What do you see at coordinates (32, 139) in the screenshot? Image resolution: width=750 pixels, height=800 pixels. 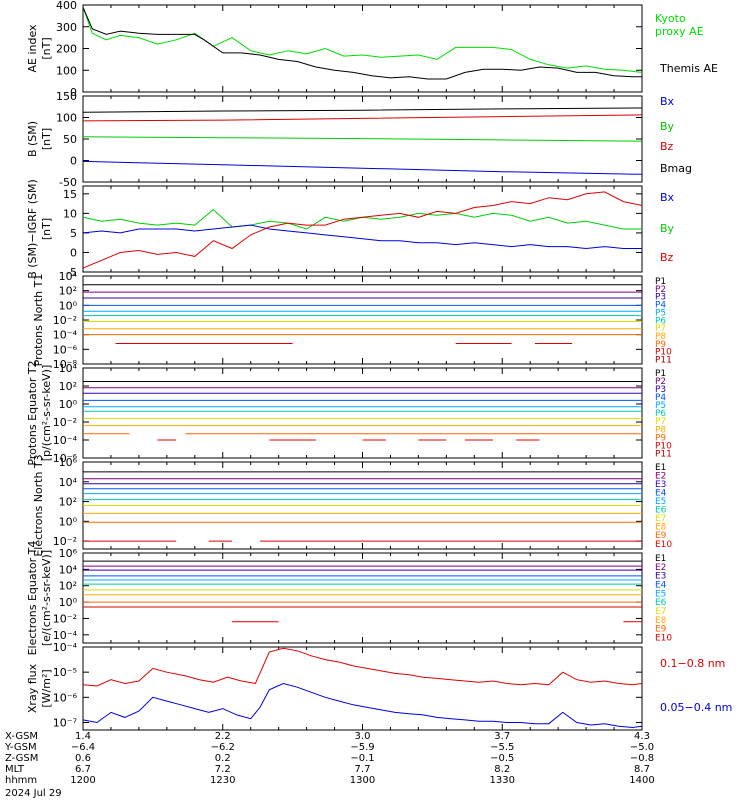 I see `y-axis-label: B (SM)` at bounding box center [32, 139].